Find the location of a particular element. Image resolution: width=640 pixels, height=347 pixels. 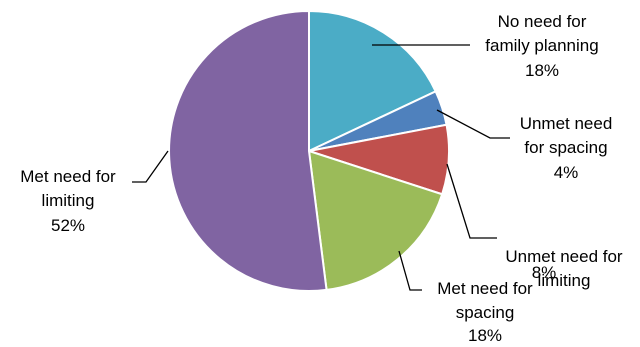

slice-label: Unmet need is located at coordinates (566, 123).